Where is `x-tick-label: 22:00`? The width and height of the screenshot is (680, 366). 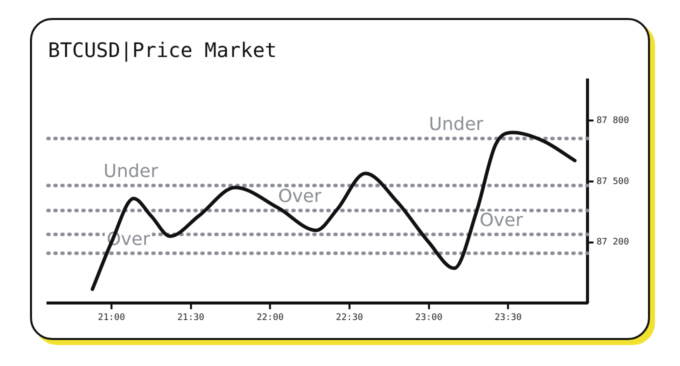
x-tick-label: 22:00 is located at coordinates (270, 317).